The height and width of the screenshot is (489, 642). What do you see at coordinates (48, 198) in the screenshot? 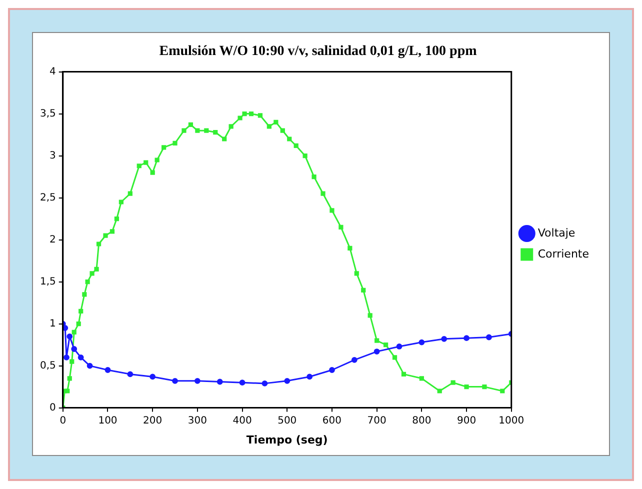
I see `y-tick-label: 2,5` at bounding box center [48, 198].